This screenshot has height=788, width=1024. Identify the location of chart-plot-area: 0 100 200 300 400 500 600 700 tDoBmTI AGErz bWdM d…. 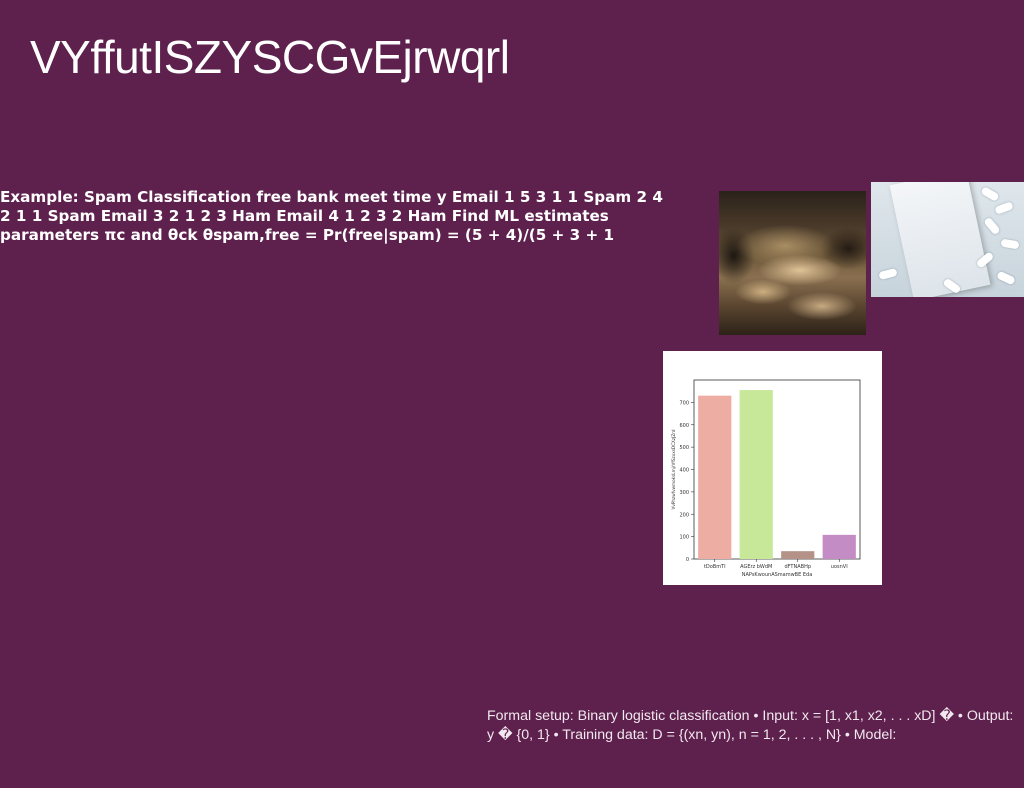
(766, 478).